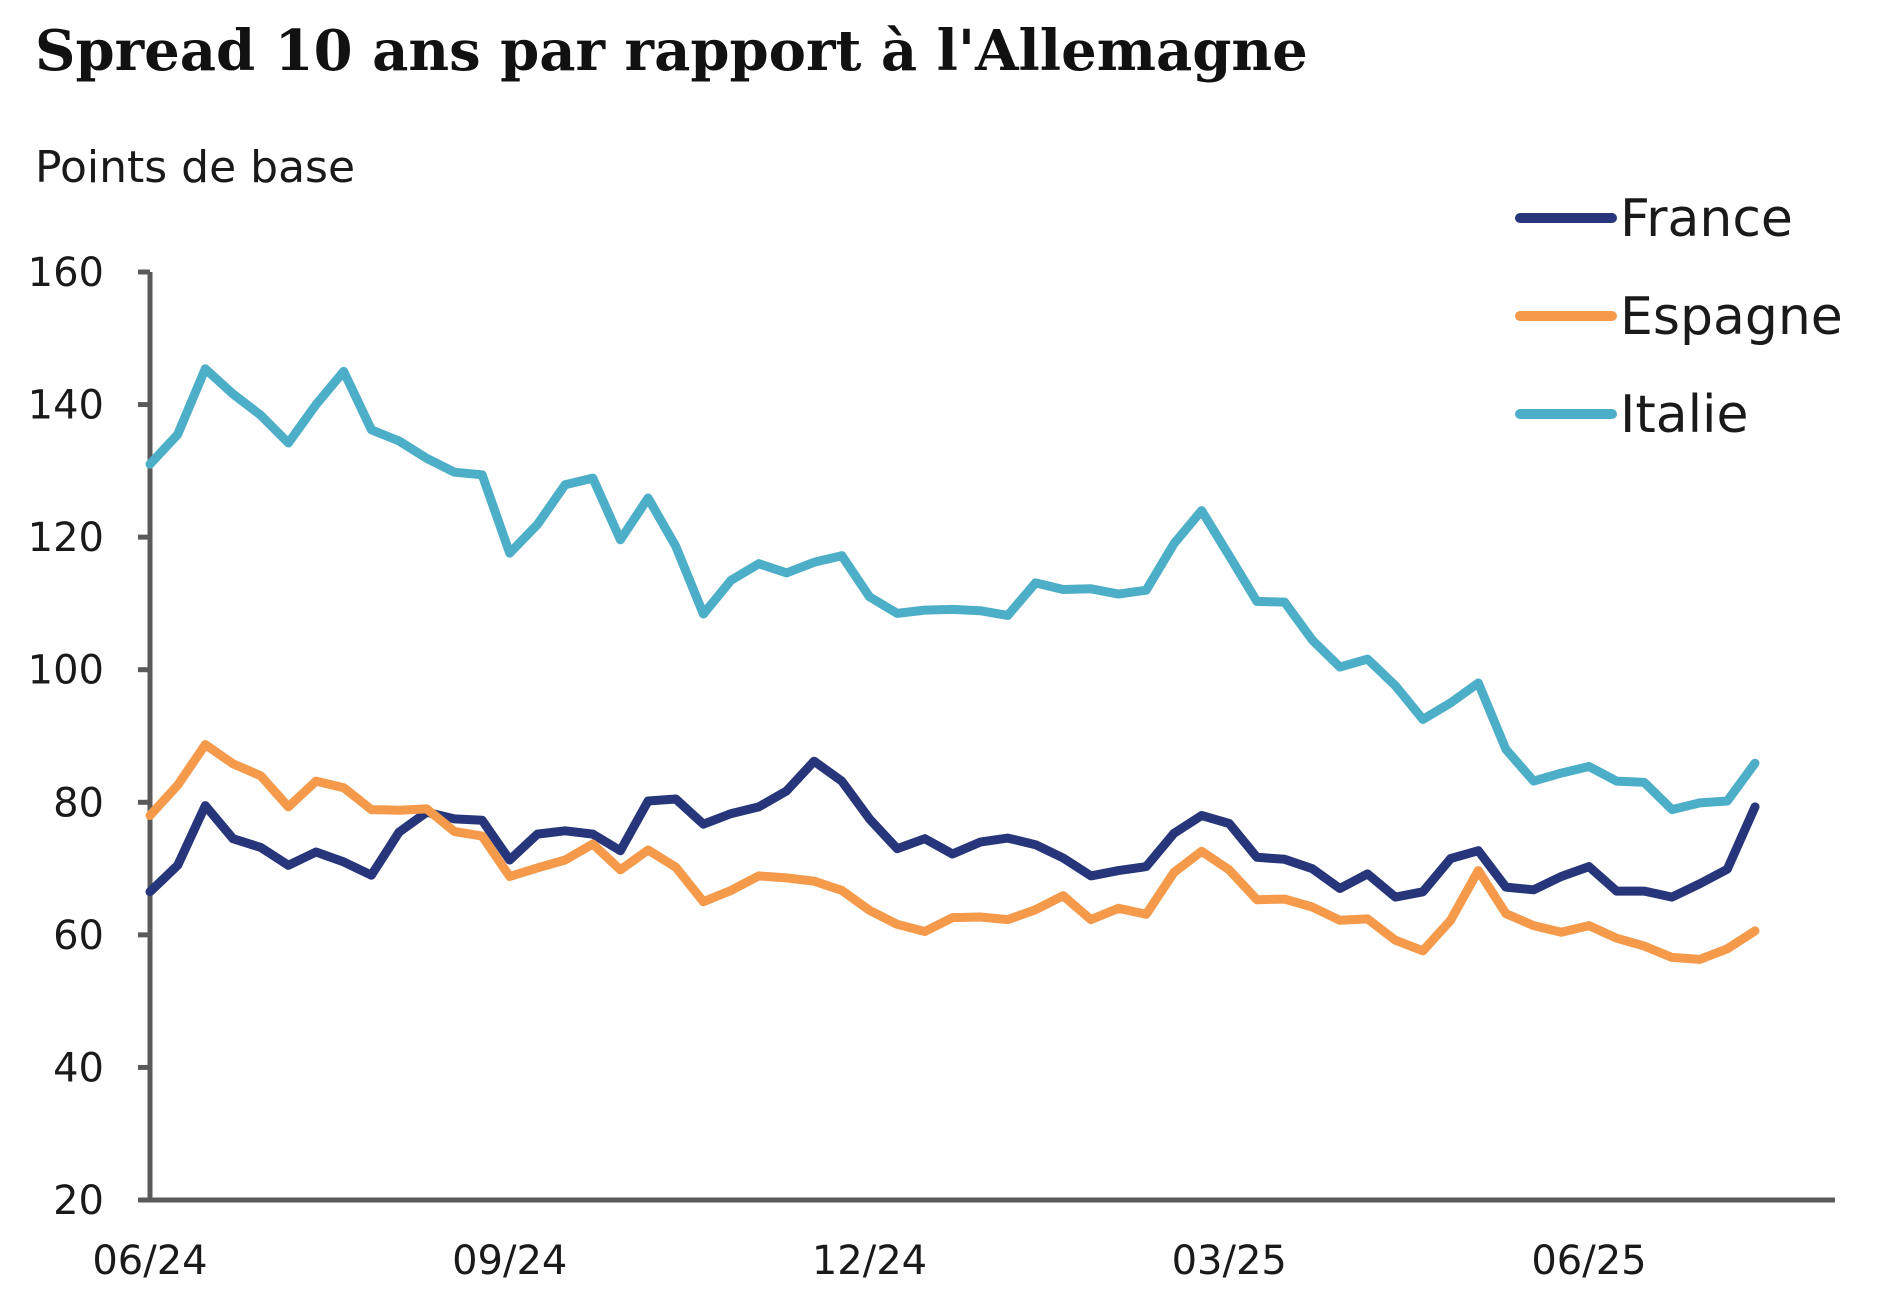  Describe the element at coordinates (66, 273) in the screenshot. I see `y-tick-label: 160` at that location.